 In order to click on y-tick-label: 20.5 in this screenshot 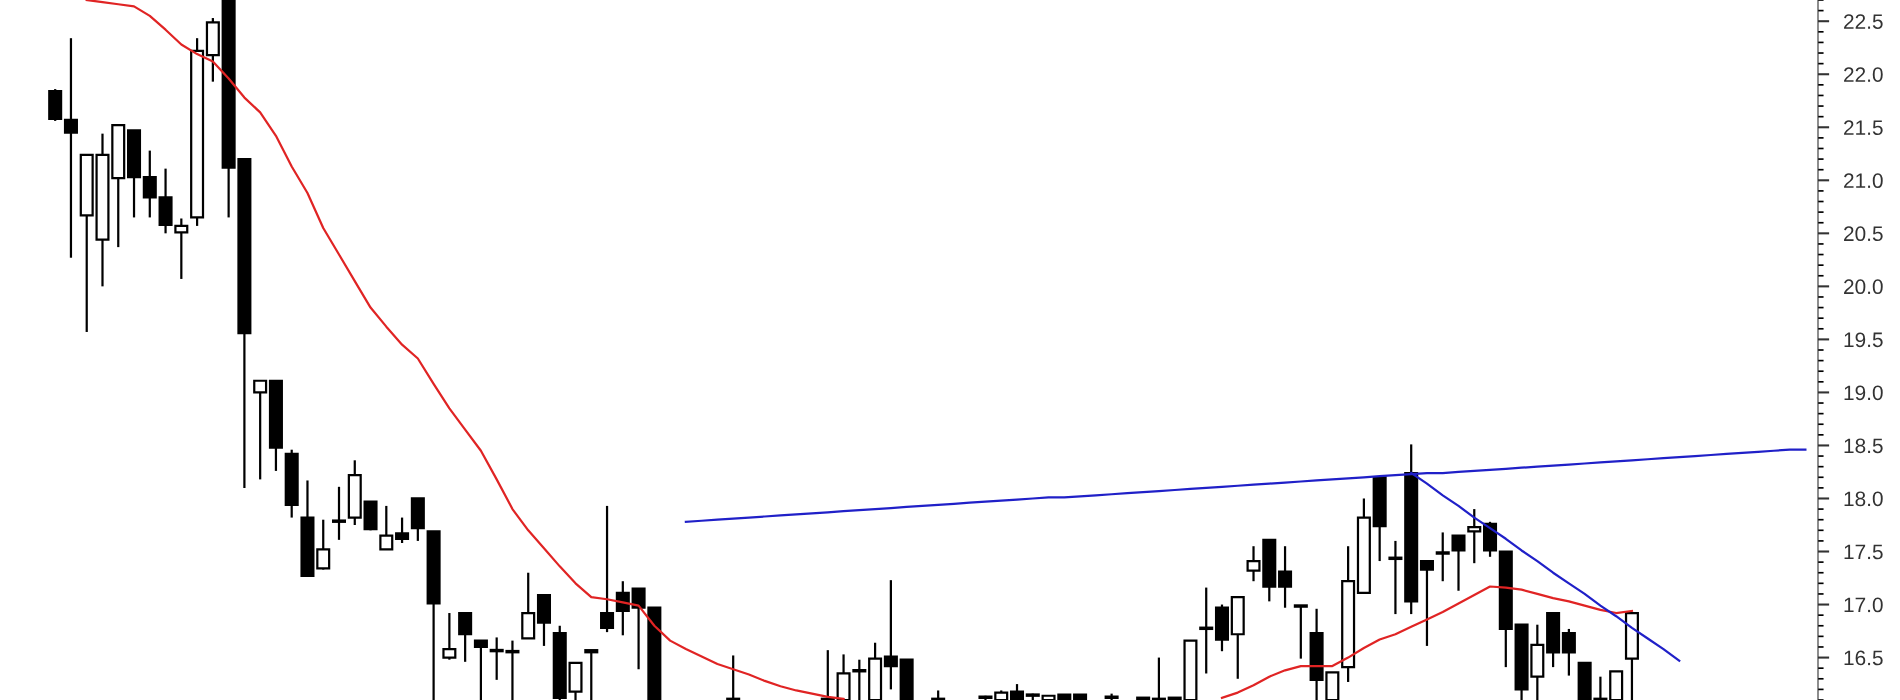, I will do `click(1863, 234)`.